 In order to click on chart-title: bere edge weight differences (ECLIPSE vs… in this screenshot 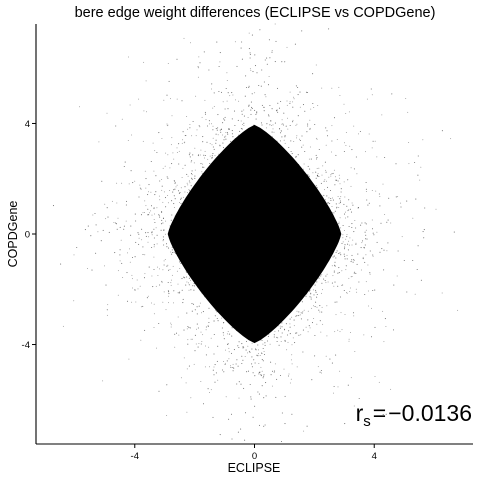, I will do `click(255, 13)`.